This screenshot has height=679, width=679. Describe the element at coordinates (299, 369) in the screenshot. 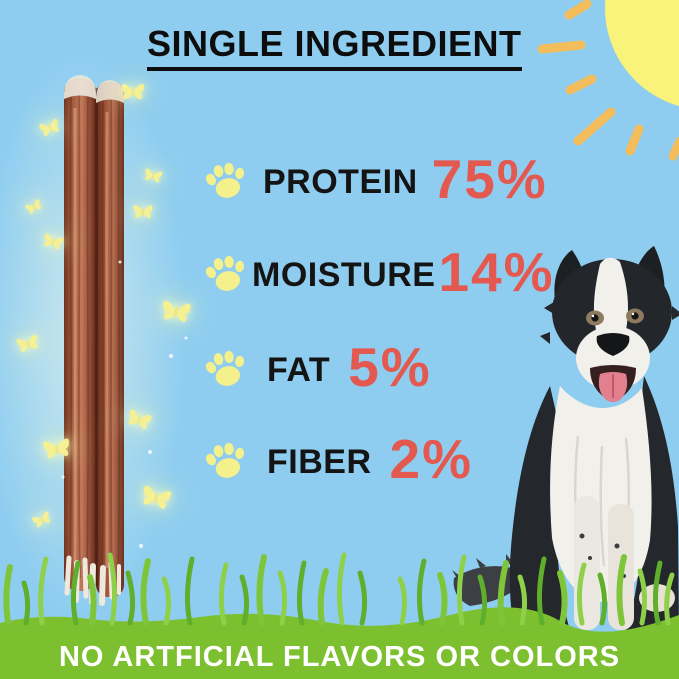

I see `nutrient-label: FAT` at that location.